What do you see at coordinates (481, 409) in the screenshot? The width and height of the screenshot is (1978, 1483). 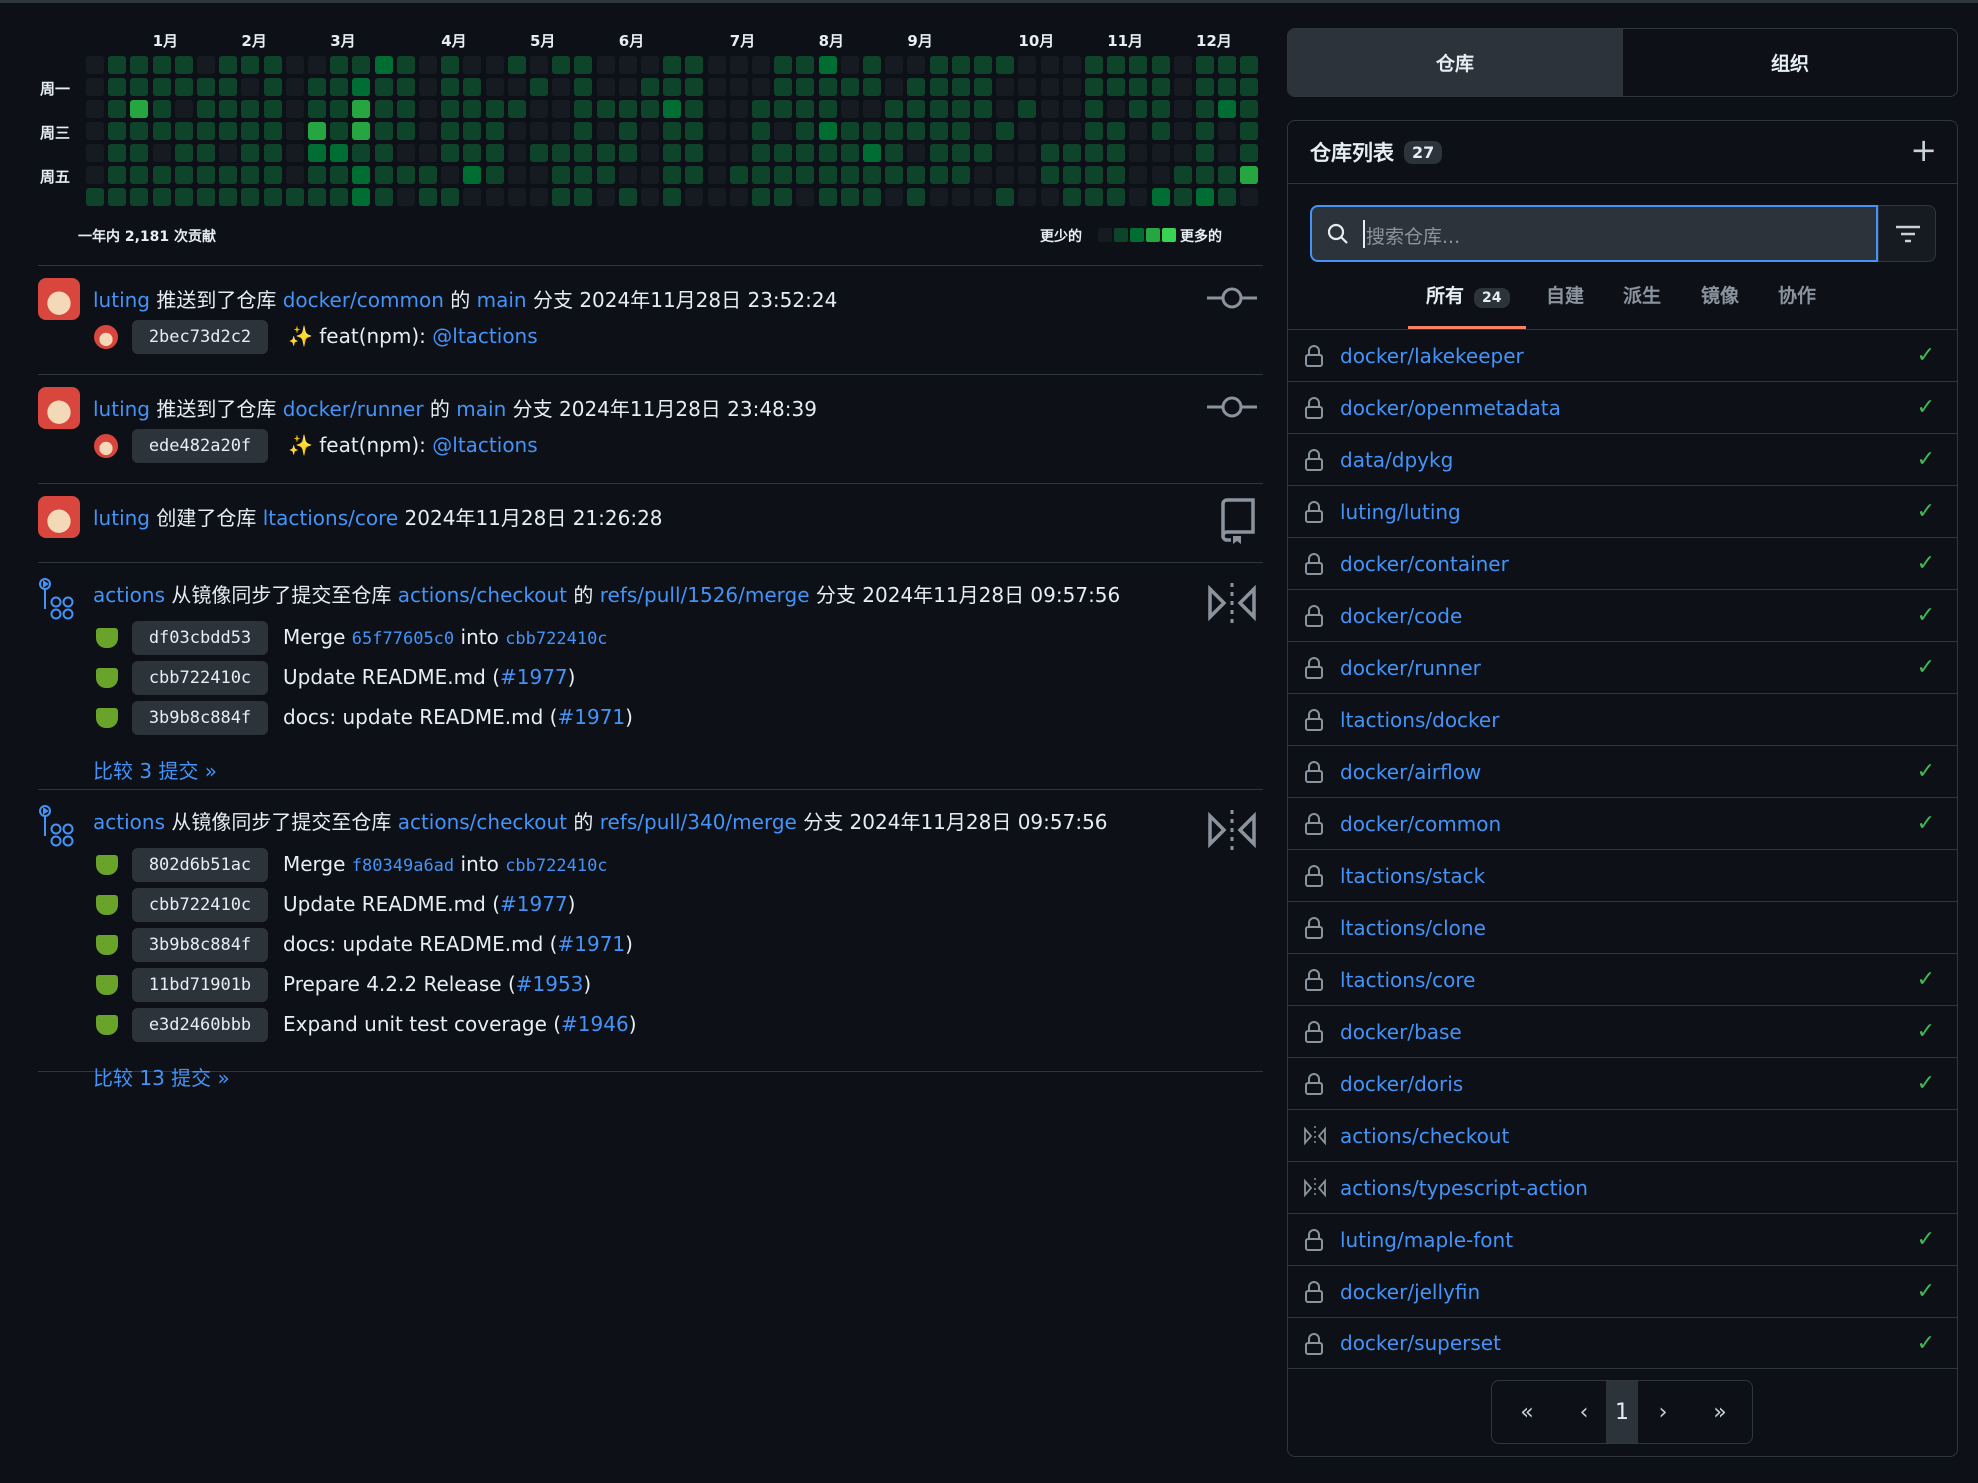 I see `feed-link: main` at bounding box center [481, 409].